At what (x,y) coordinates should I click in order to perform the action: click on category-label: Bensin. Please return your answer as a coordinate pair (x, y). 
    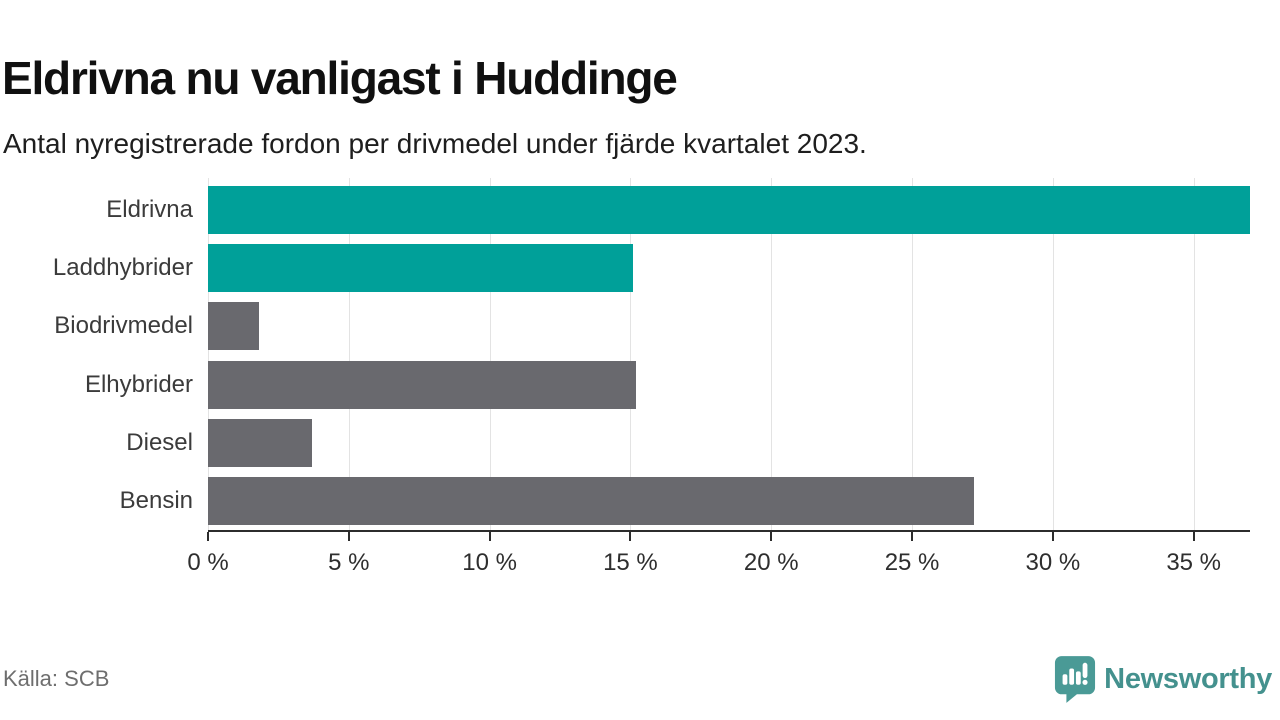
    Looking at the image, I should click on (156, 500).